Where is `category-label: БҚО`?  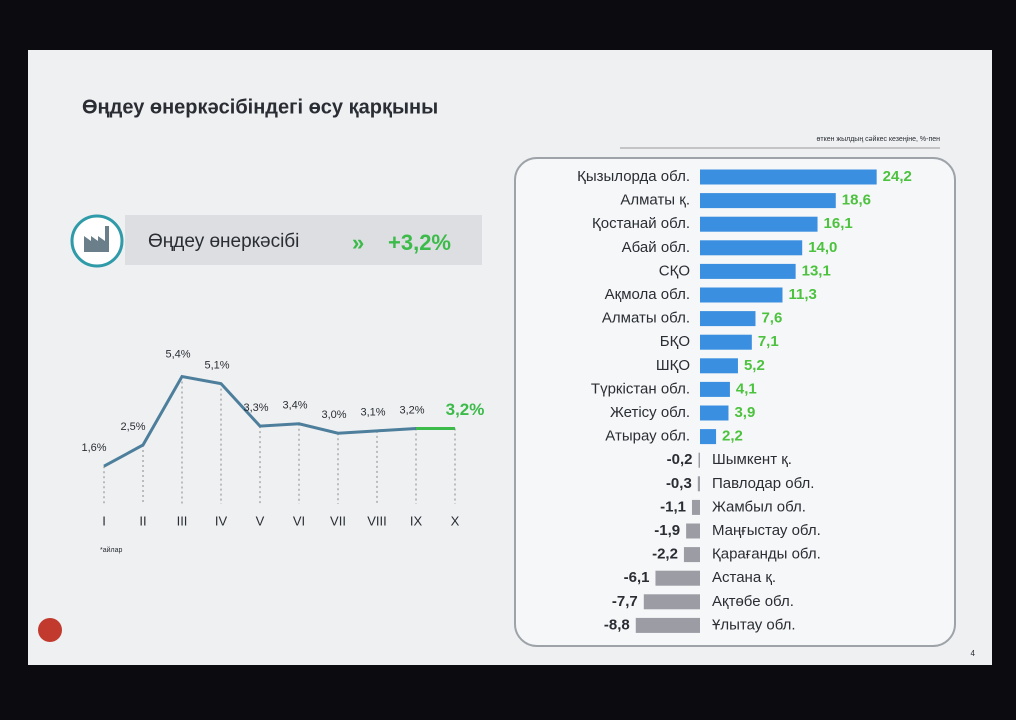
category-label: БҚО is located at coordinates (675, 341).